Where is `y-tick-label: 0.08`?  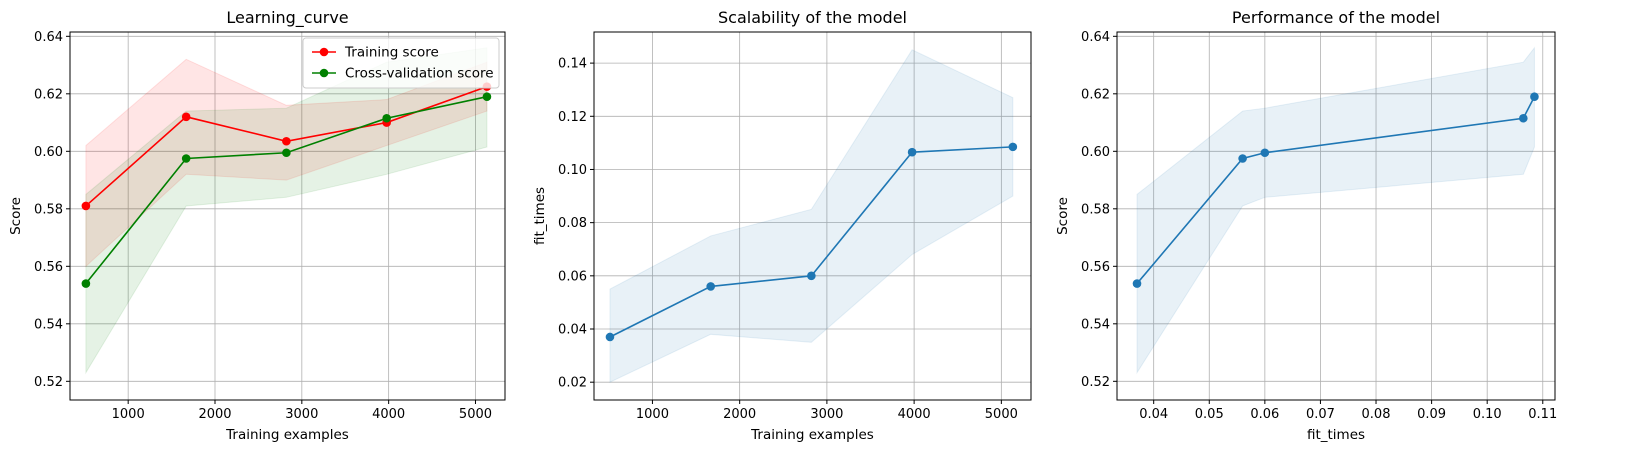 y-tick-label: 0.08 is located at coordinates (572, 223).